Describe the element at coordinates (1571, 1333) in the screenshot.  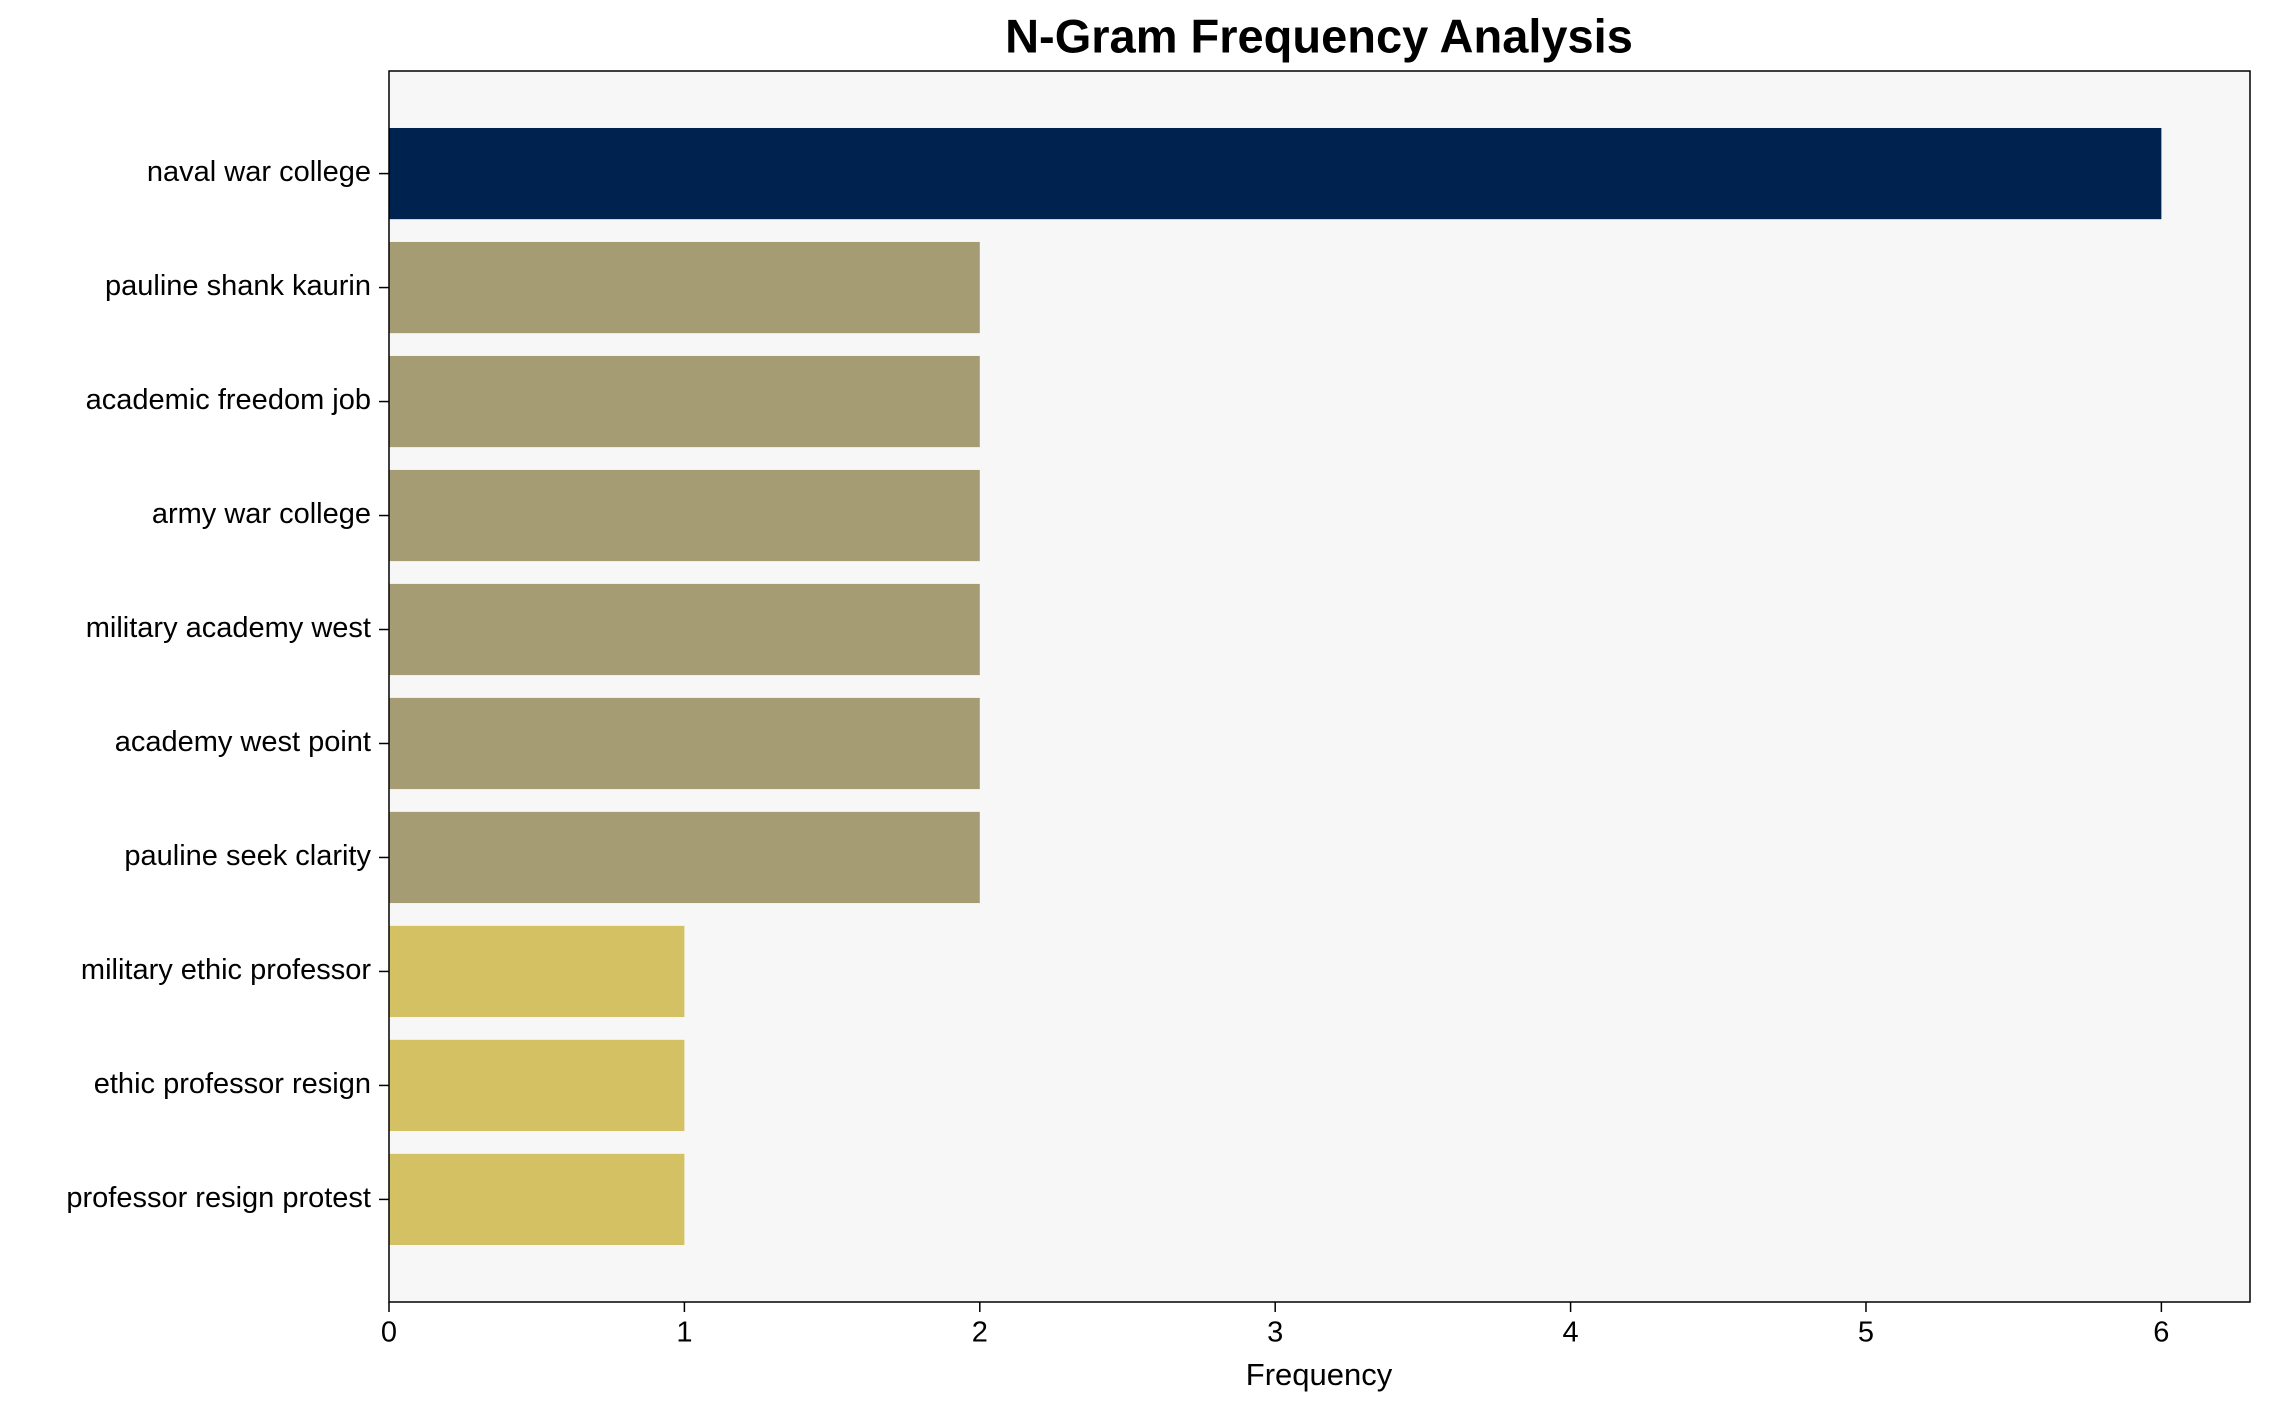
I see `x-tick-label: 4` at that location.